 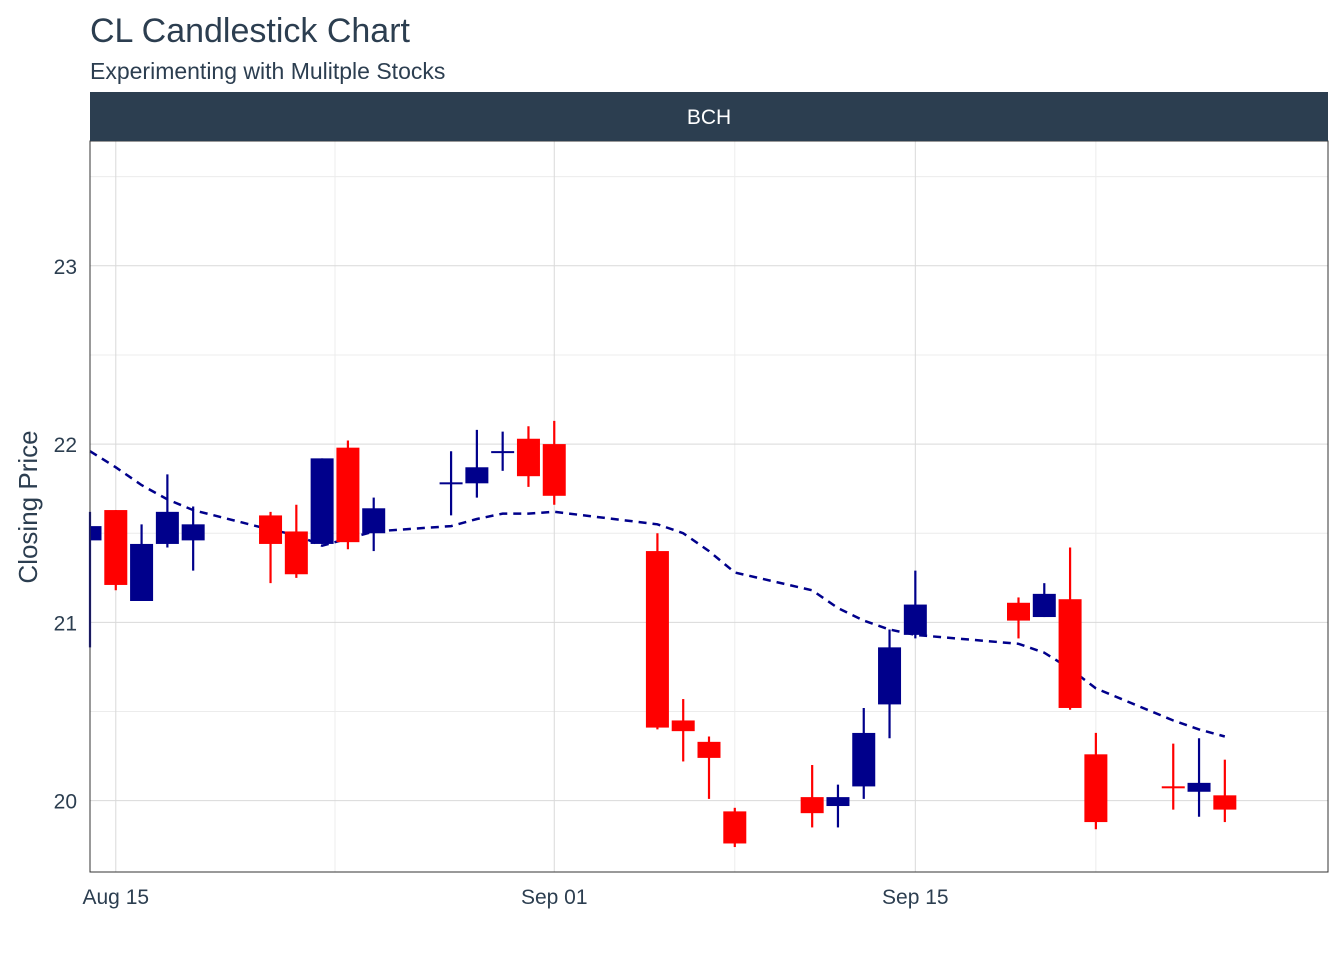 What do you see at coordinates (915, 897) in the screenshot?
I see `x-tick-label: Sep 15` at bounding box center [915, 897].